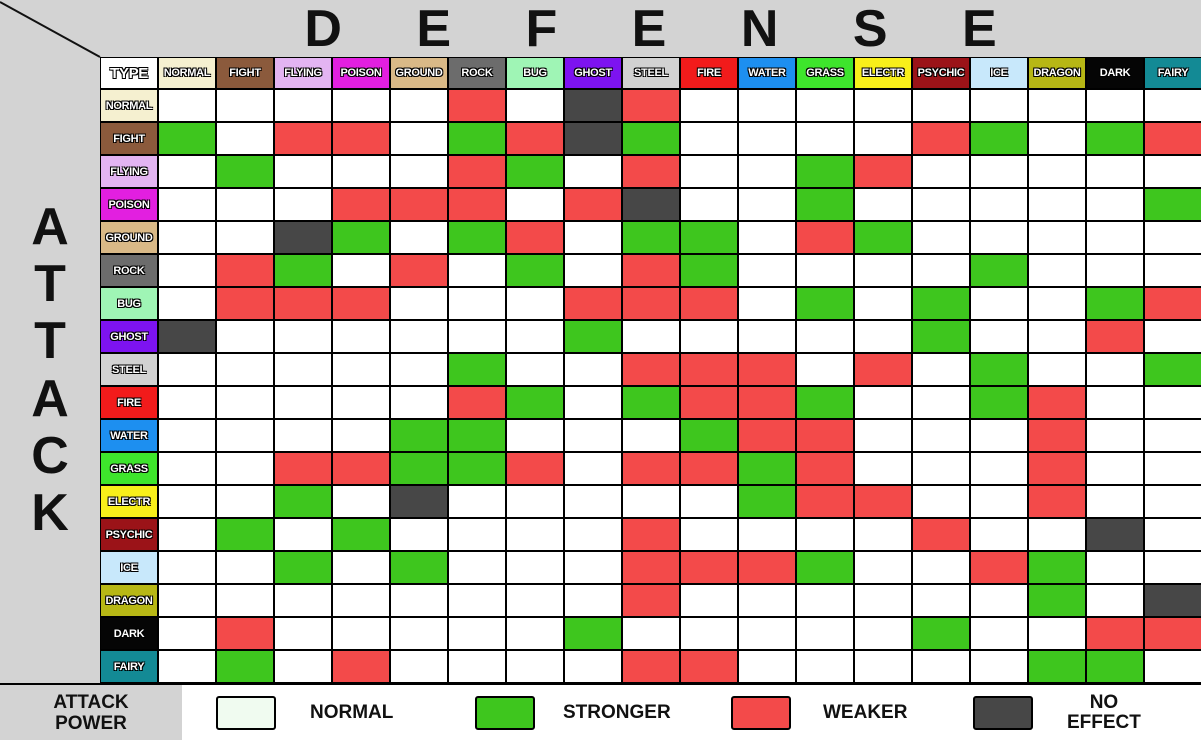 The height and width of the screenshot is (740, 1201). Describe the element at coordinates (129, 567) in the screenshot. I see `attack-header-ice: ICE` at that location.